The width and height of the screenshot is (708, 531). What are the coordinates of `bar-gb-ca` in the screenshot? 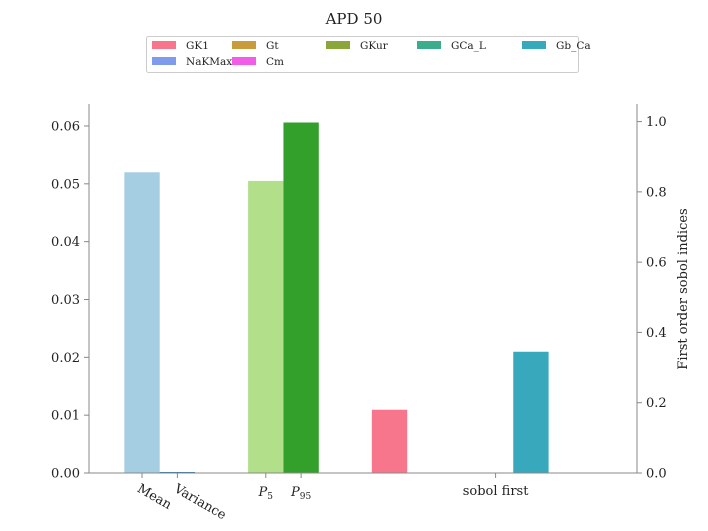 It's located at (531, 412).